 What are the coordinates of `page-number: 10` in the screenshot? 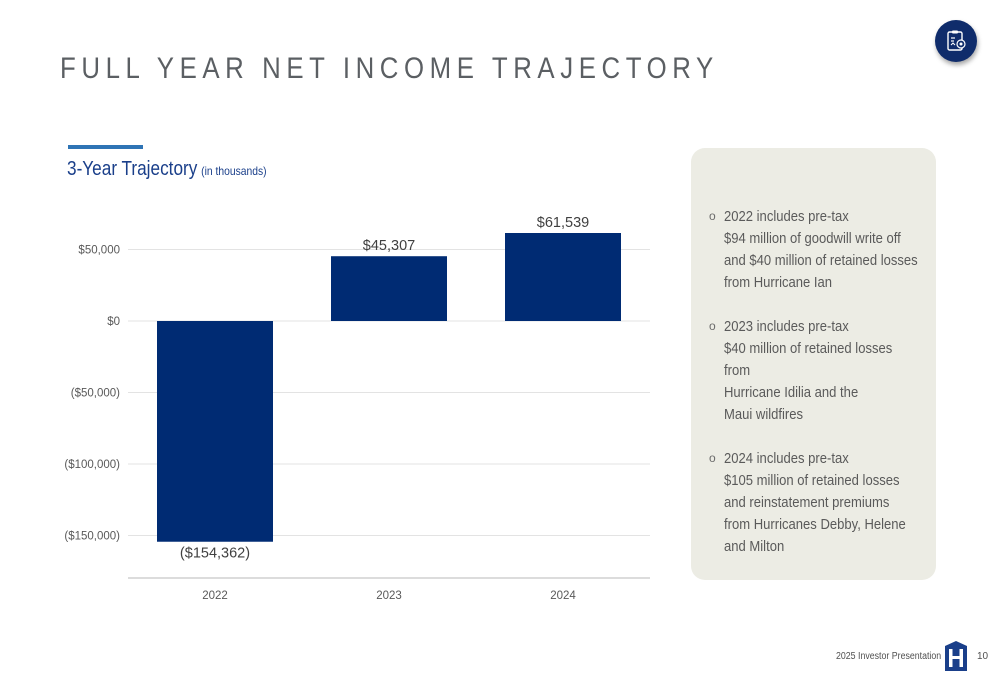 It's located at (983, 656).